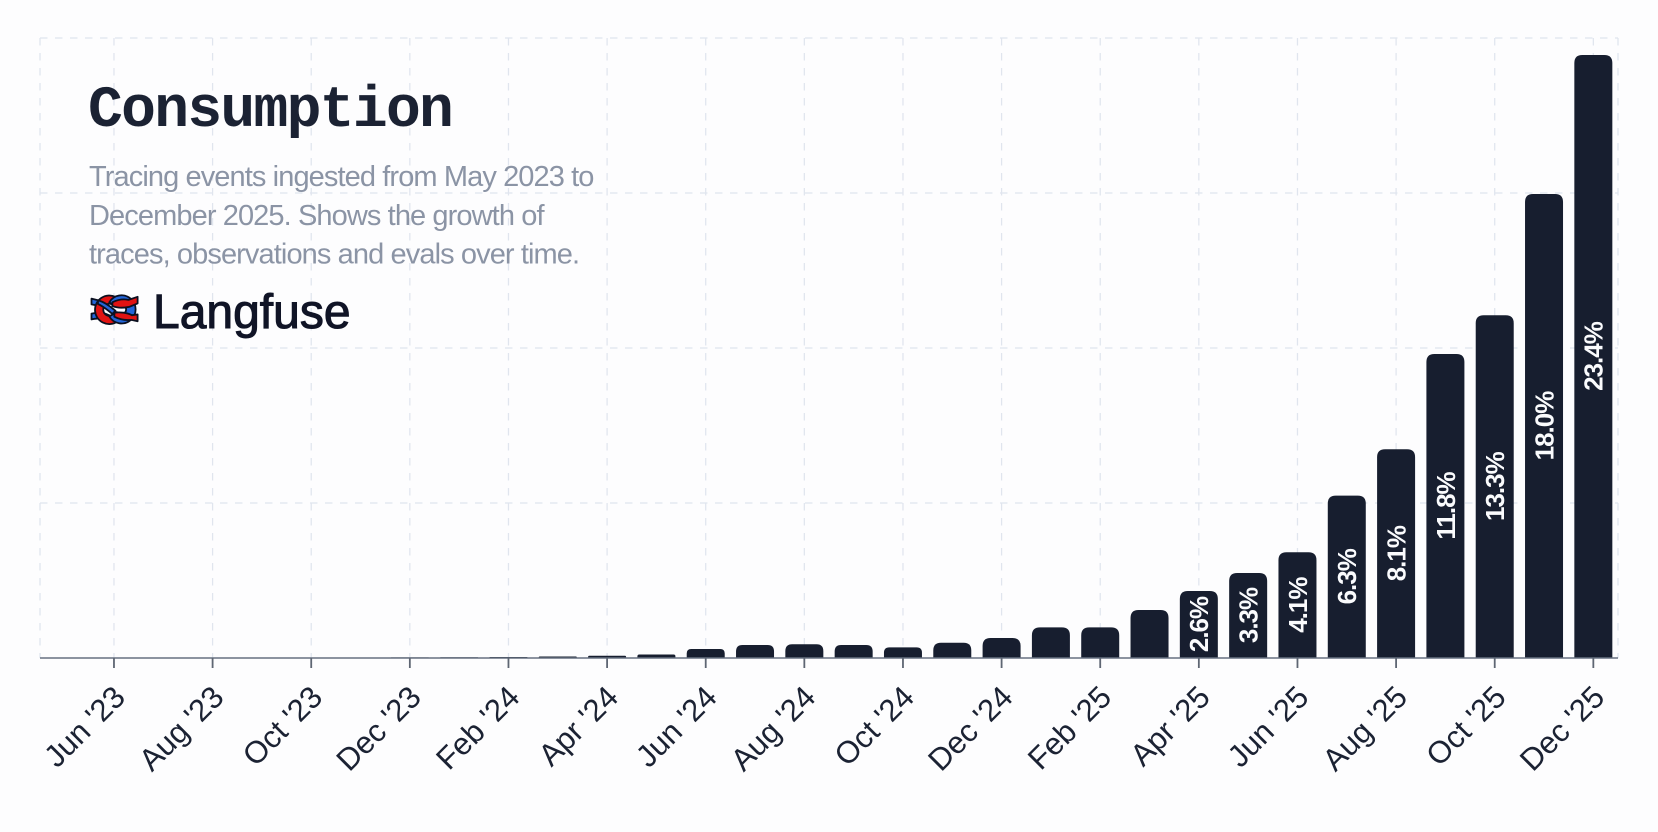 This screenshot has height=832, width=1658. What do you see at coordinates (1544, 426) in the screenshot?
I see `svg-text: 18.0%` at bounding box center [1544, 426].